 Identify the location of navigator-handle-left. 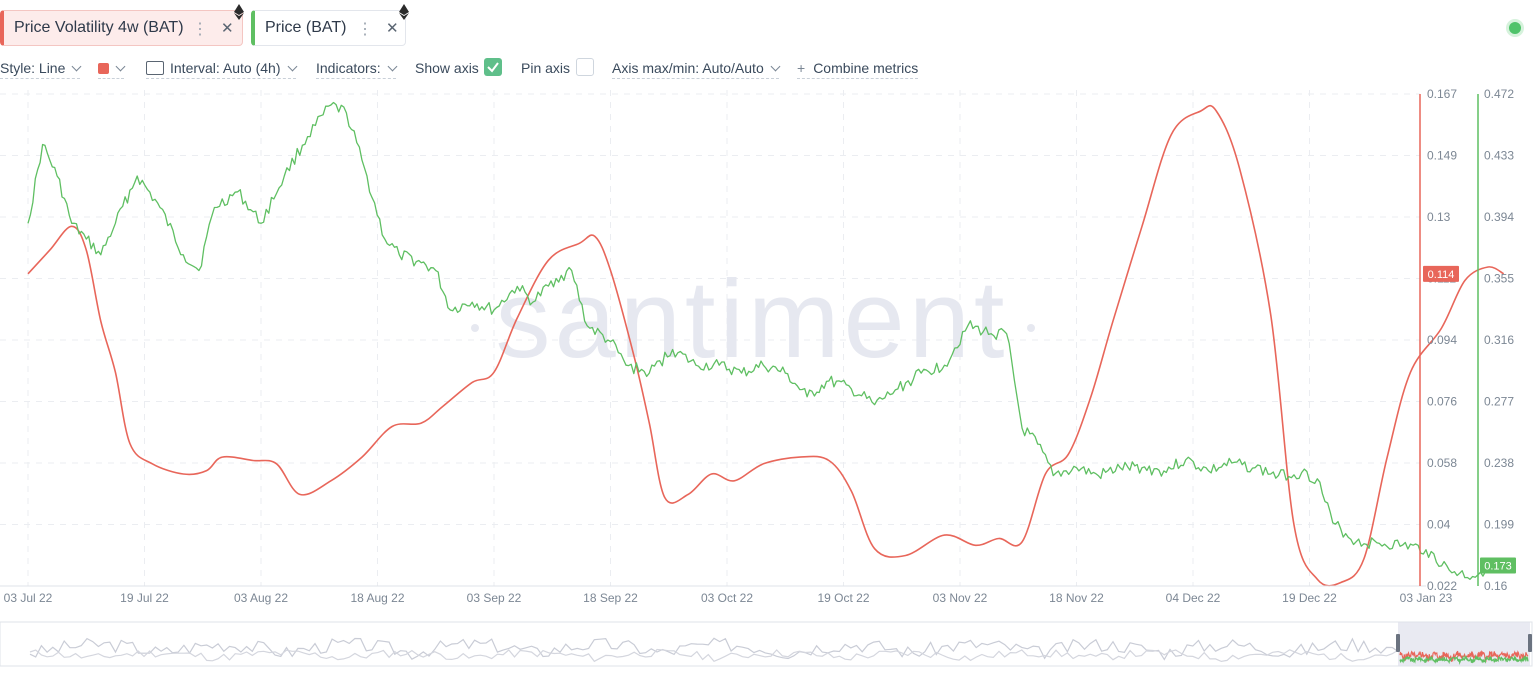
(1398, 643).